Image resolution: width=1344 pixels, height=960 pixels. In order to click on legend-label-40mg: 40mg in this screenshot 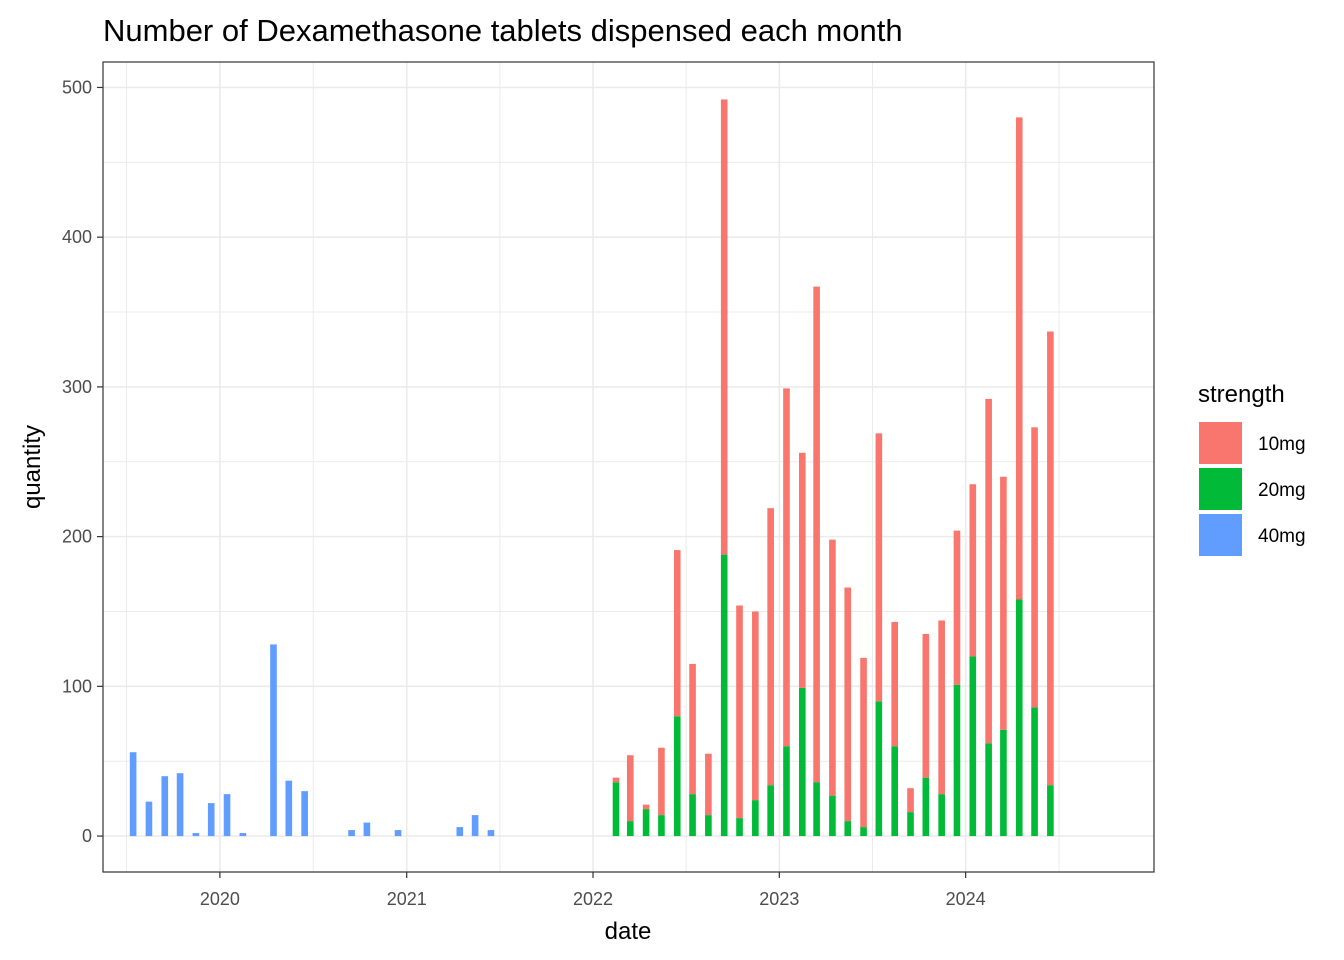, I will do `click(1282, 536)`.